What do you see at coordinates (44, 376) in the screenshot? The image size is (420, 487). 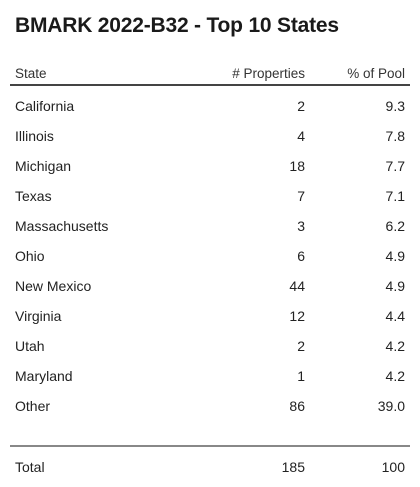 I see `cell-state: Maryland` at bounding box center [44, 376].